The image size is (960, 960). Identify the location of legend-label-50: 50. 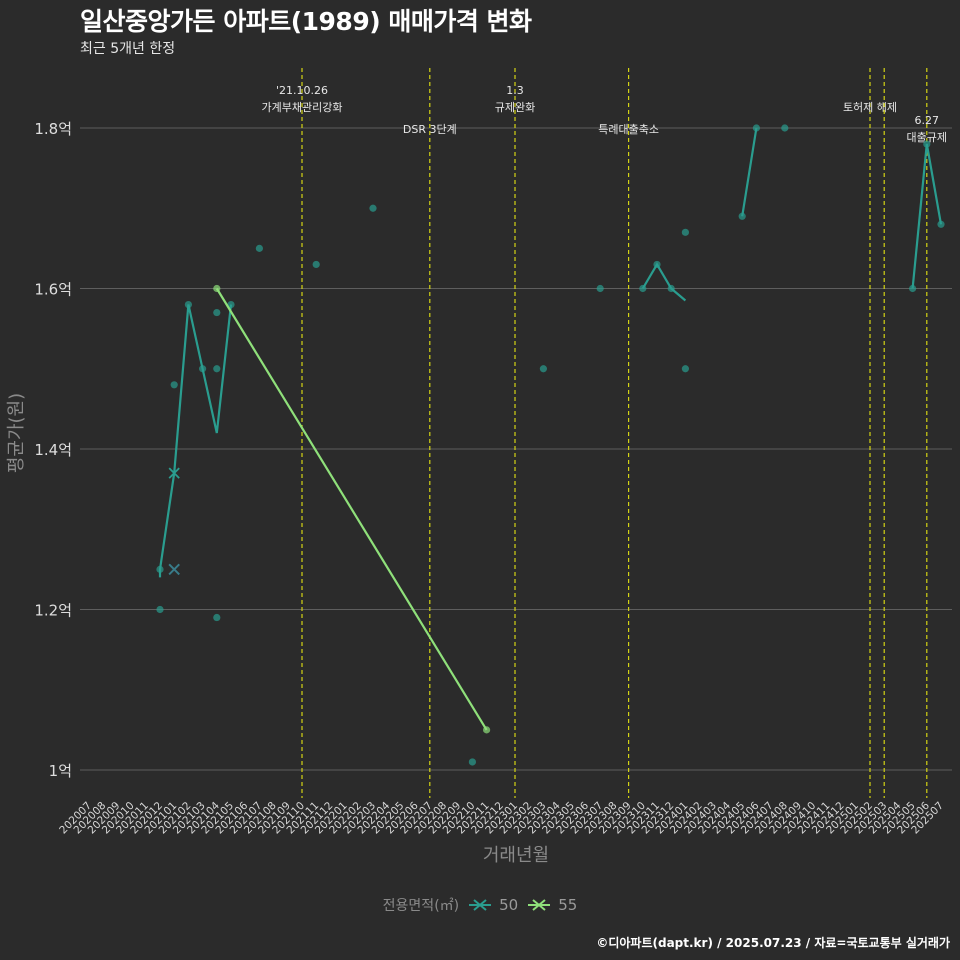
(509, 905).